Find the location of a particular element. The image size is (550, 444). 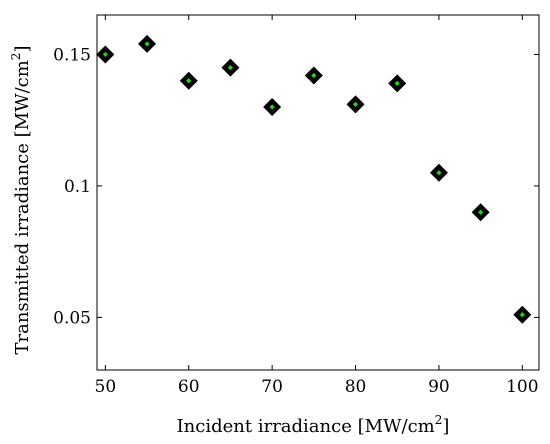

x-tick-label: 70 is located at coordinates (272, 387).